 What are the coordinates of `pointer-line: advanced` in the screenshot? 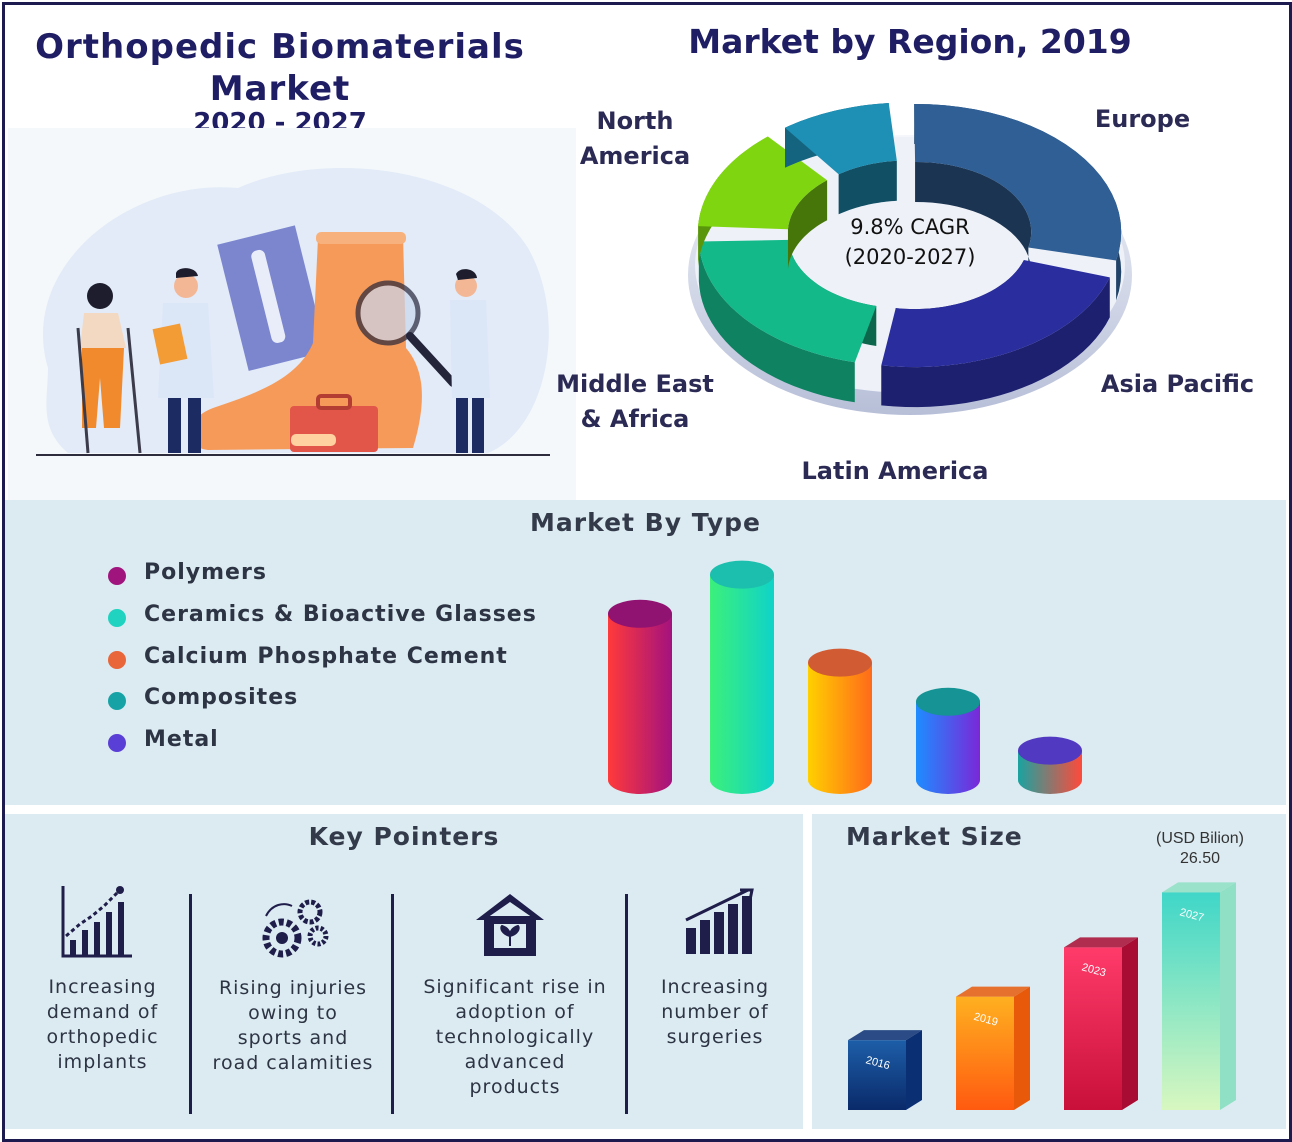 It's located at (515, 1062).